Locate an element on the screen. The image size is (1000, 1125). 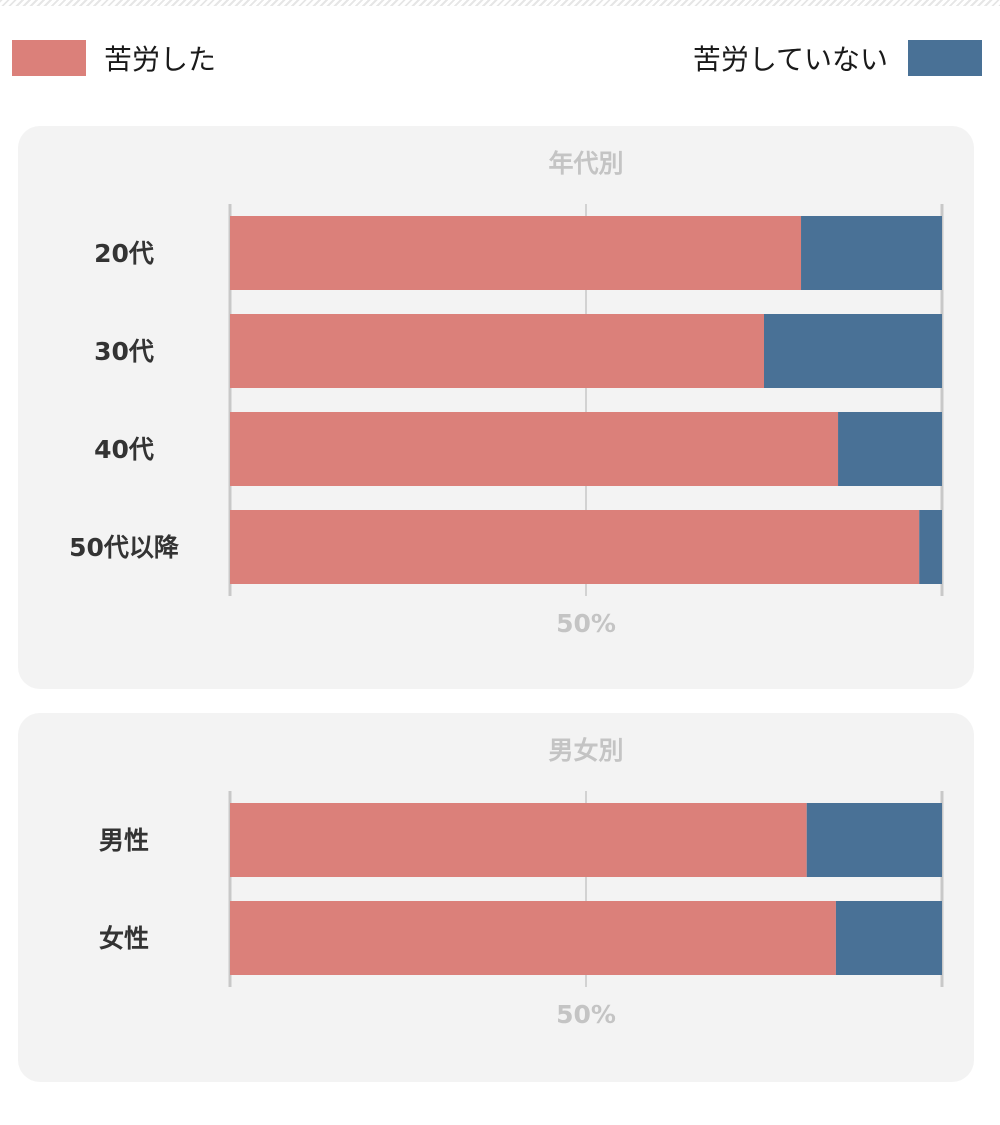
legend-label-not-struggled: 苦労していない is located at coordinates (790, 59).